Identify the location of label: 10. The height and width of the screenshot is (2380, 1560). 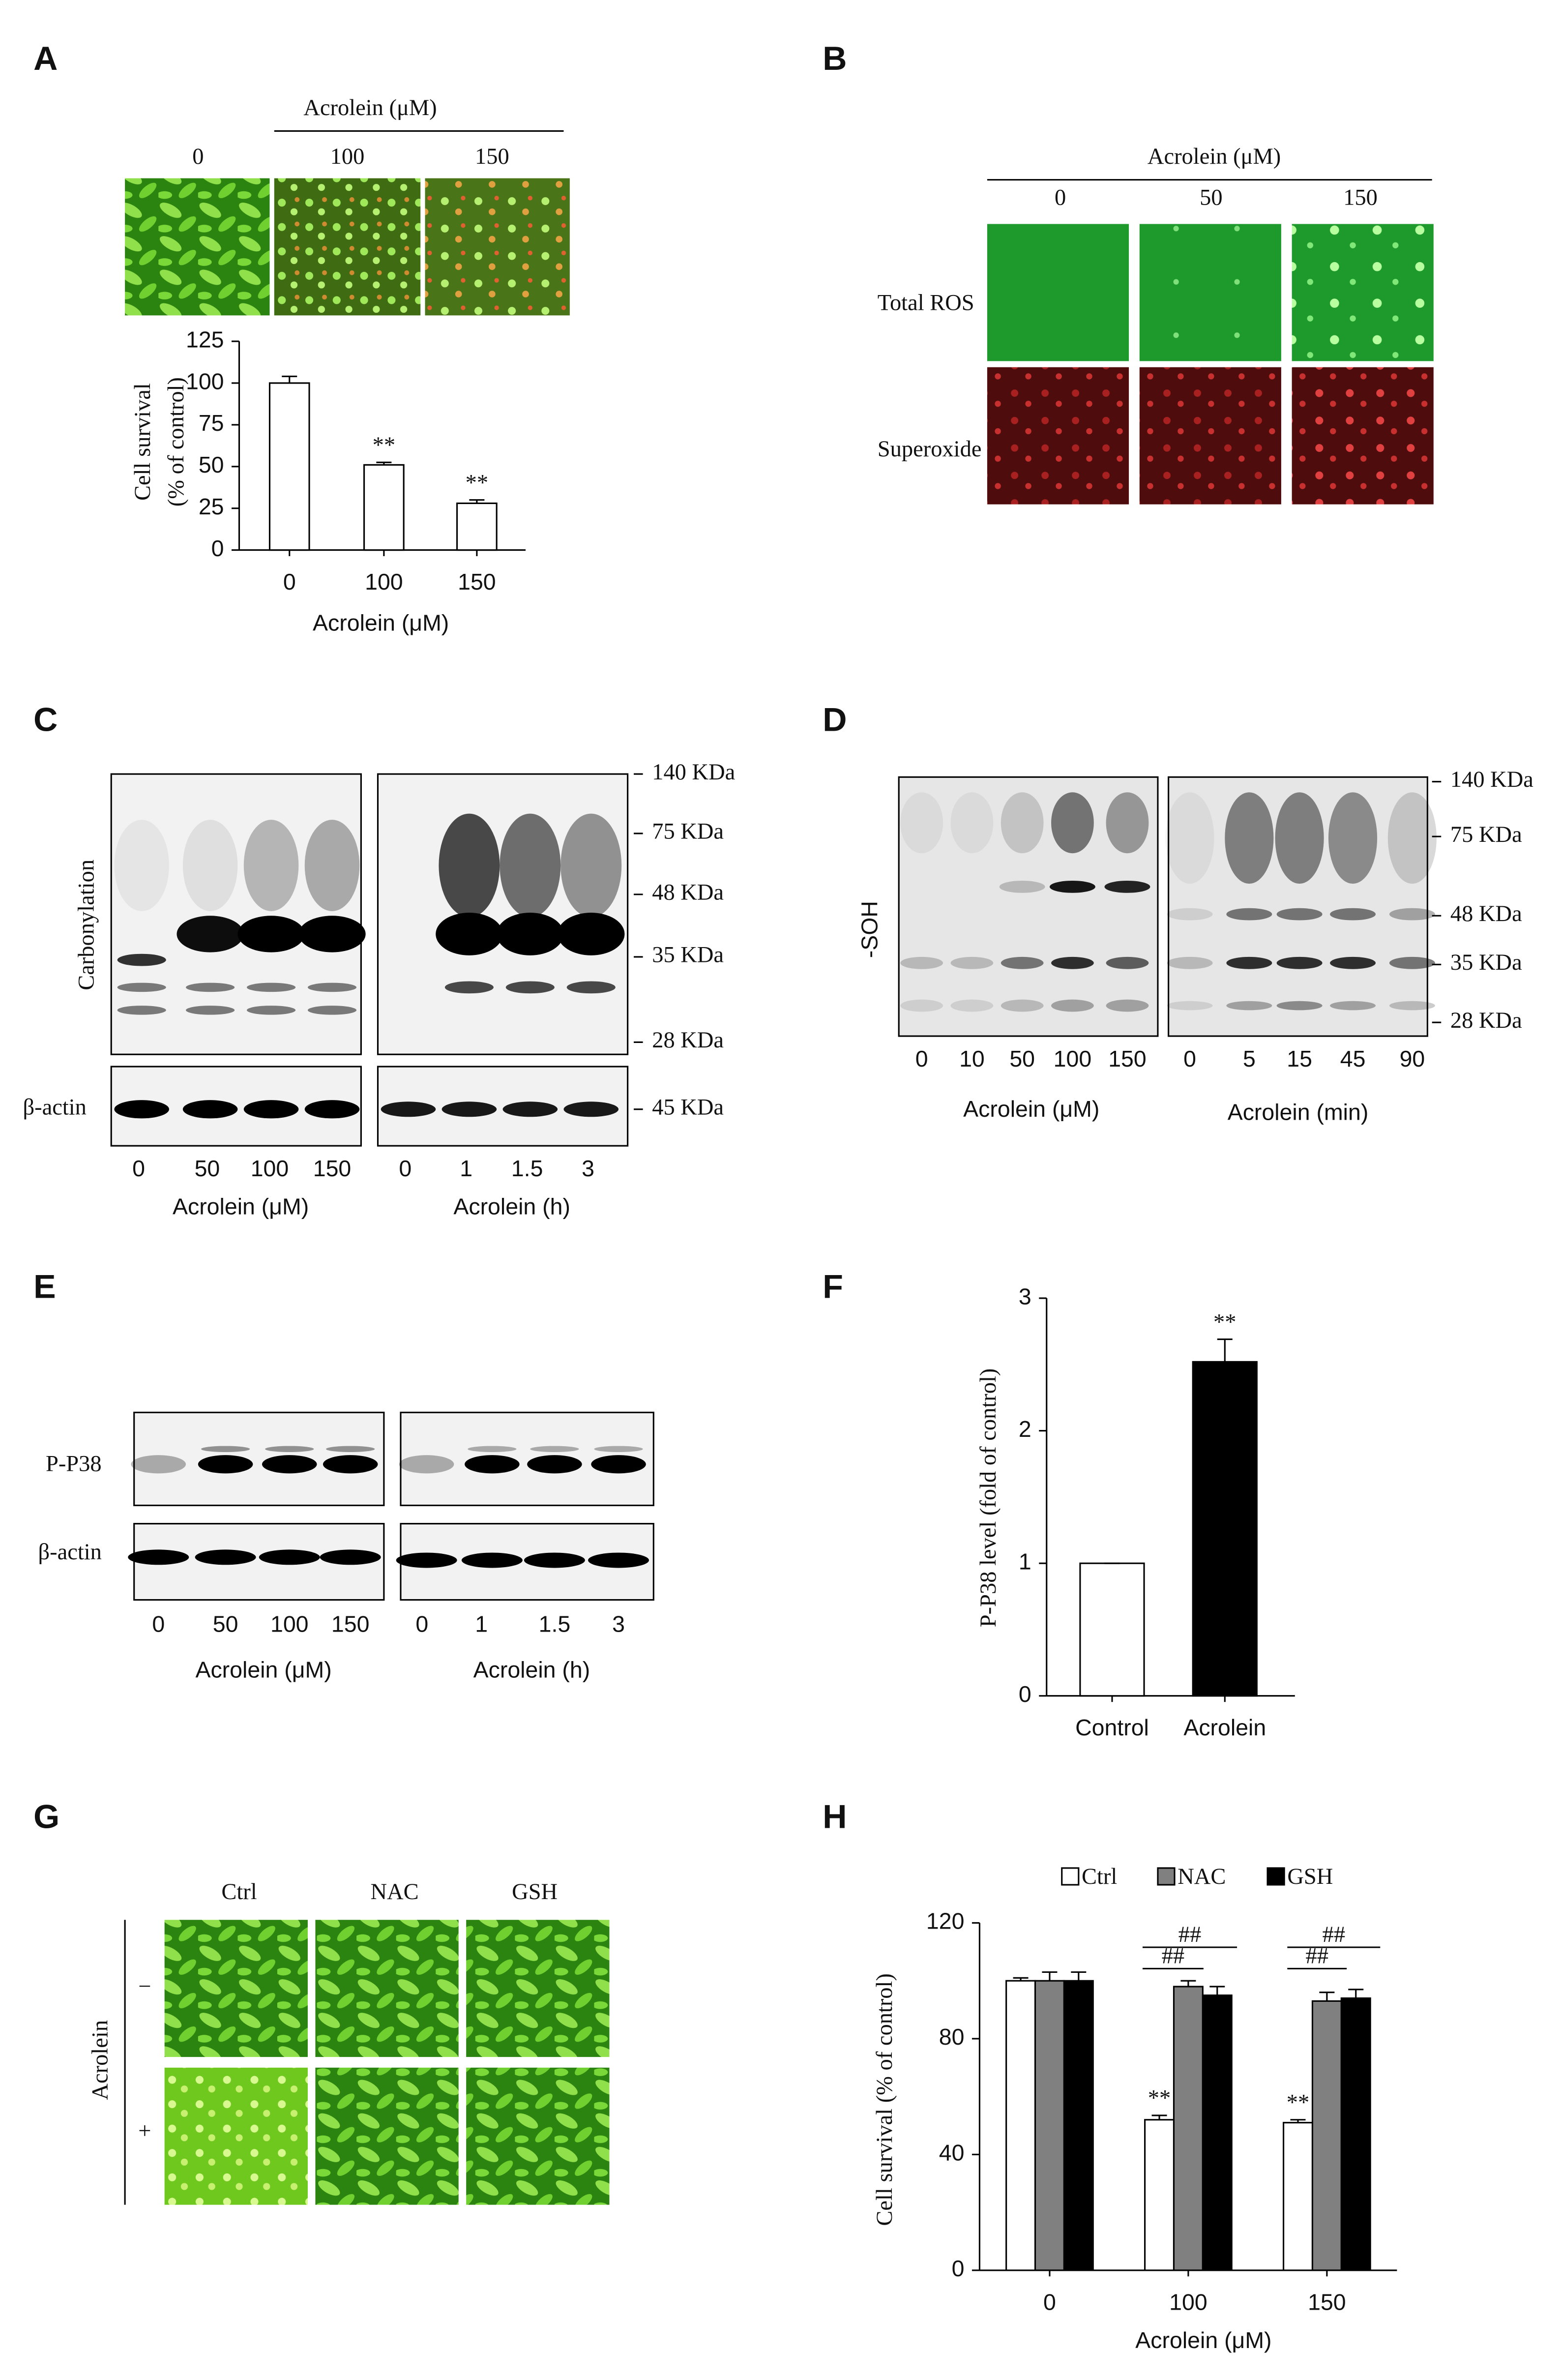
(972, 1058).